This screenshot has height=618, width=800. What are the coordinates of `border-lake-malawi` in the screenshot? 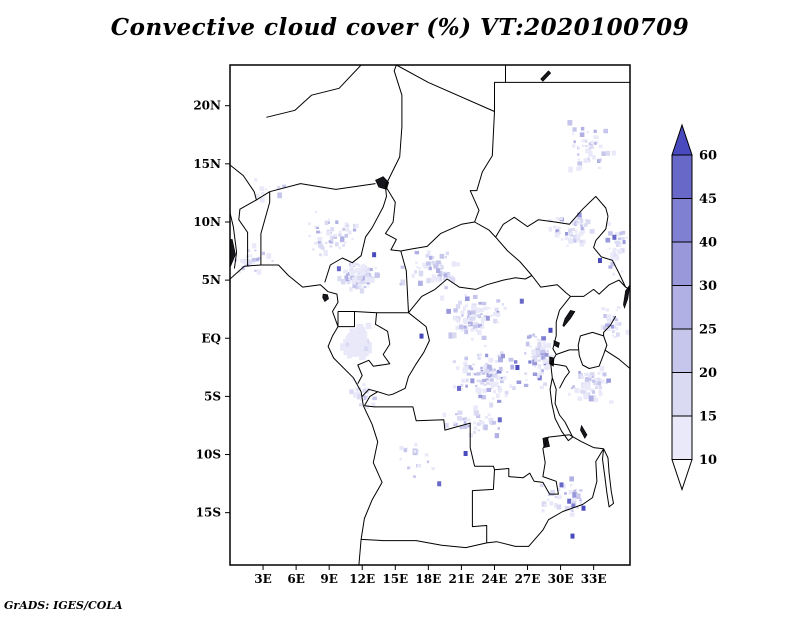 It's located at (608, 478).